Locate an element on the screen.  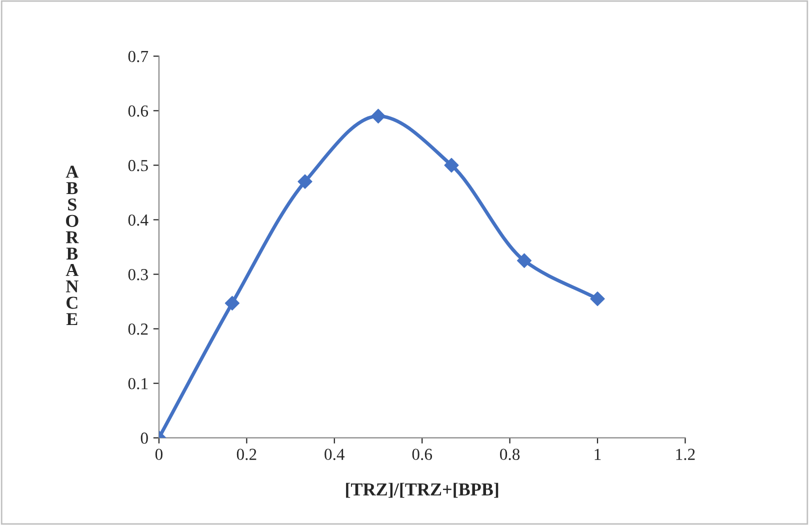
x-tick-label: 0.4 is located at coordinates (334, 454).